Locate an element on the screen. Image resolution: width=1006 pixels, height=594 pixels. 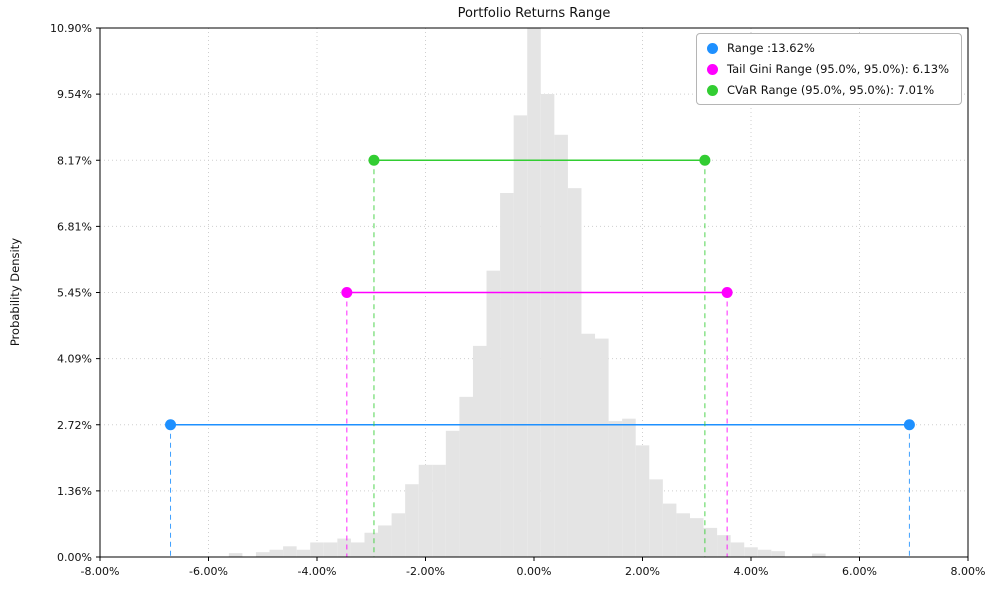
y-tick-label: 4.09% is located at coordinates (74, 359).